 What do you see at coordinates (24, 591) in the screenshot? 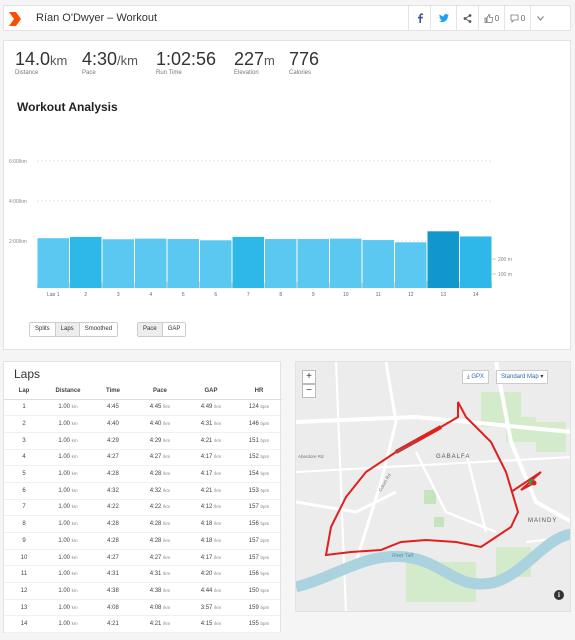
I see `lap-number: 12` at bounding box center [24, 591].